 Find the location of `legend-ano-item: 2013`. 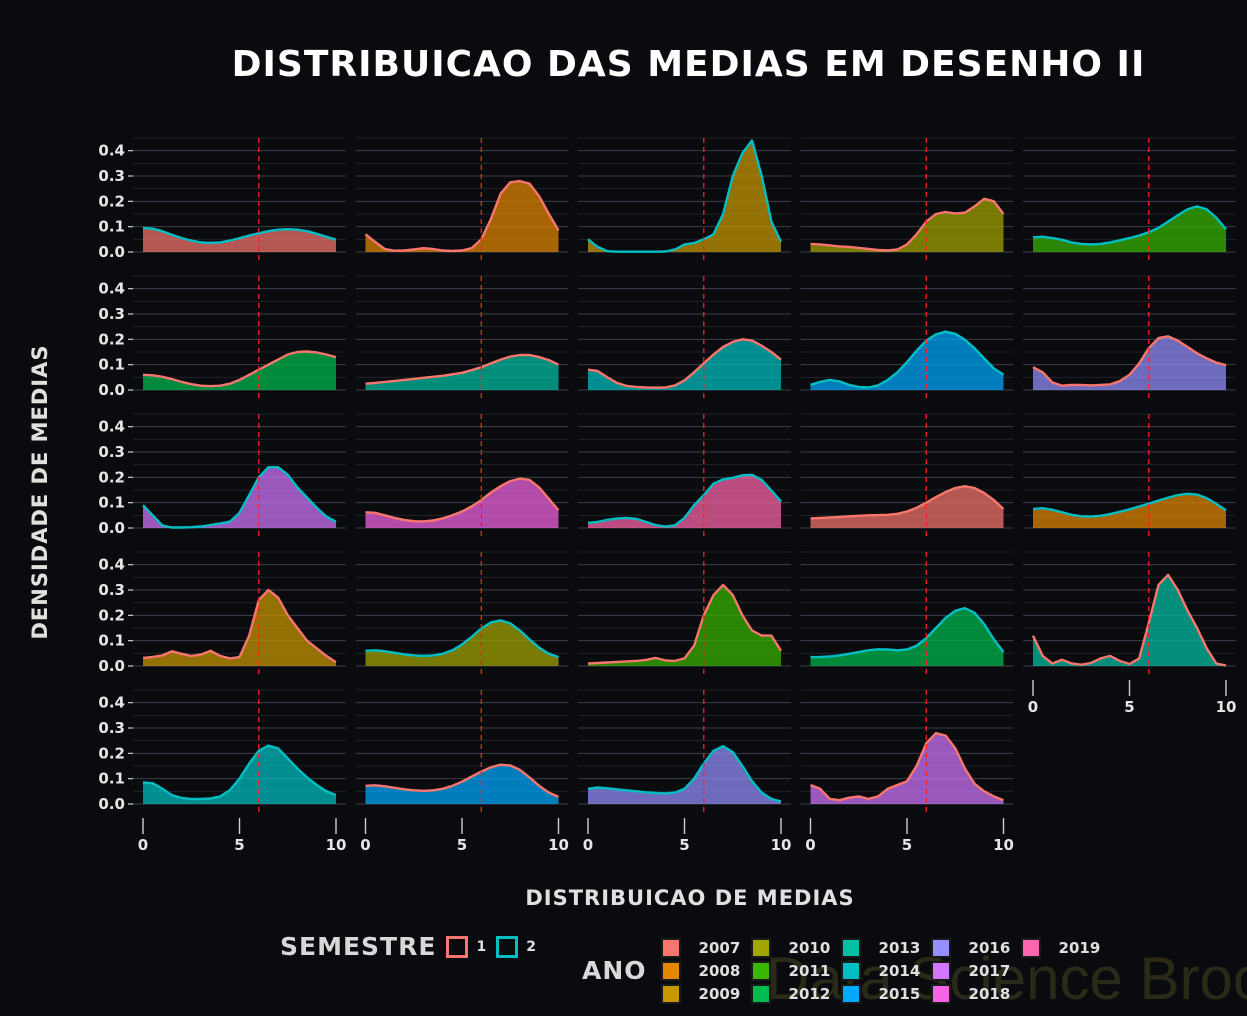

legend-ano-item: 2013 is located at coordinates (885, 947).